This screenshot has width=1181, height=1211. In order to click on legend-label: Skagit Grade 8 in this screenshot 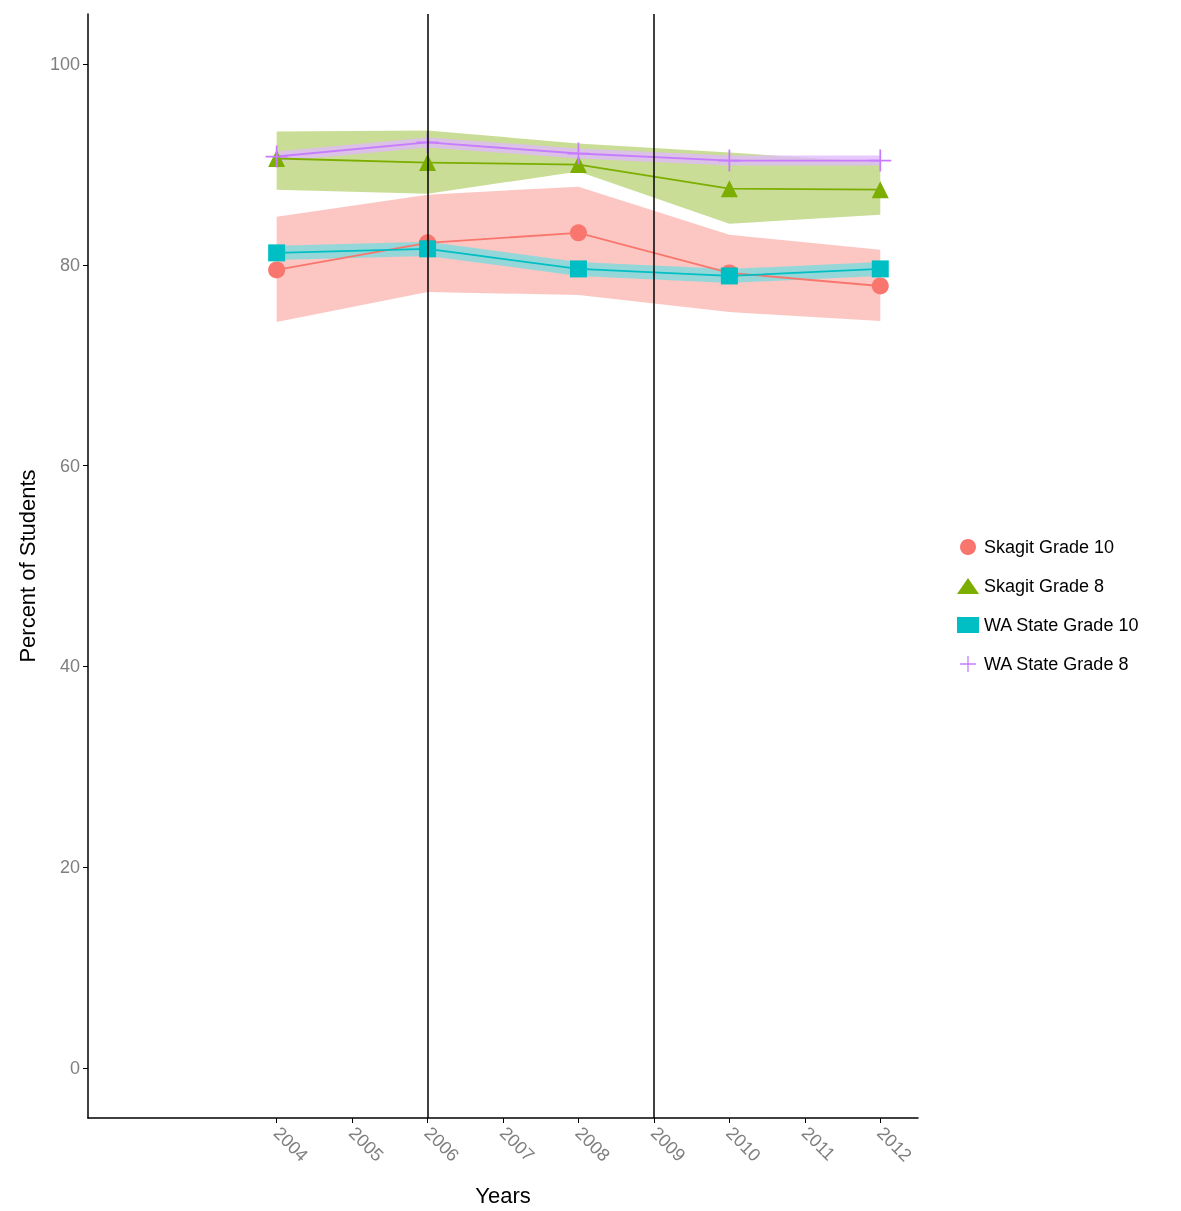, I will do `click(1044, 586)`.